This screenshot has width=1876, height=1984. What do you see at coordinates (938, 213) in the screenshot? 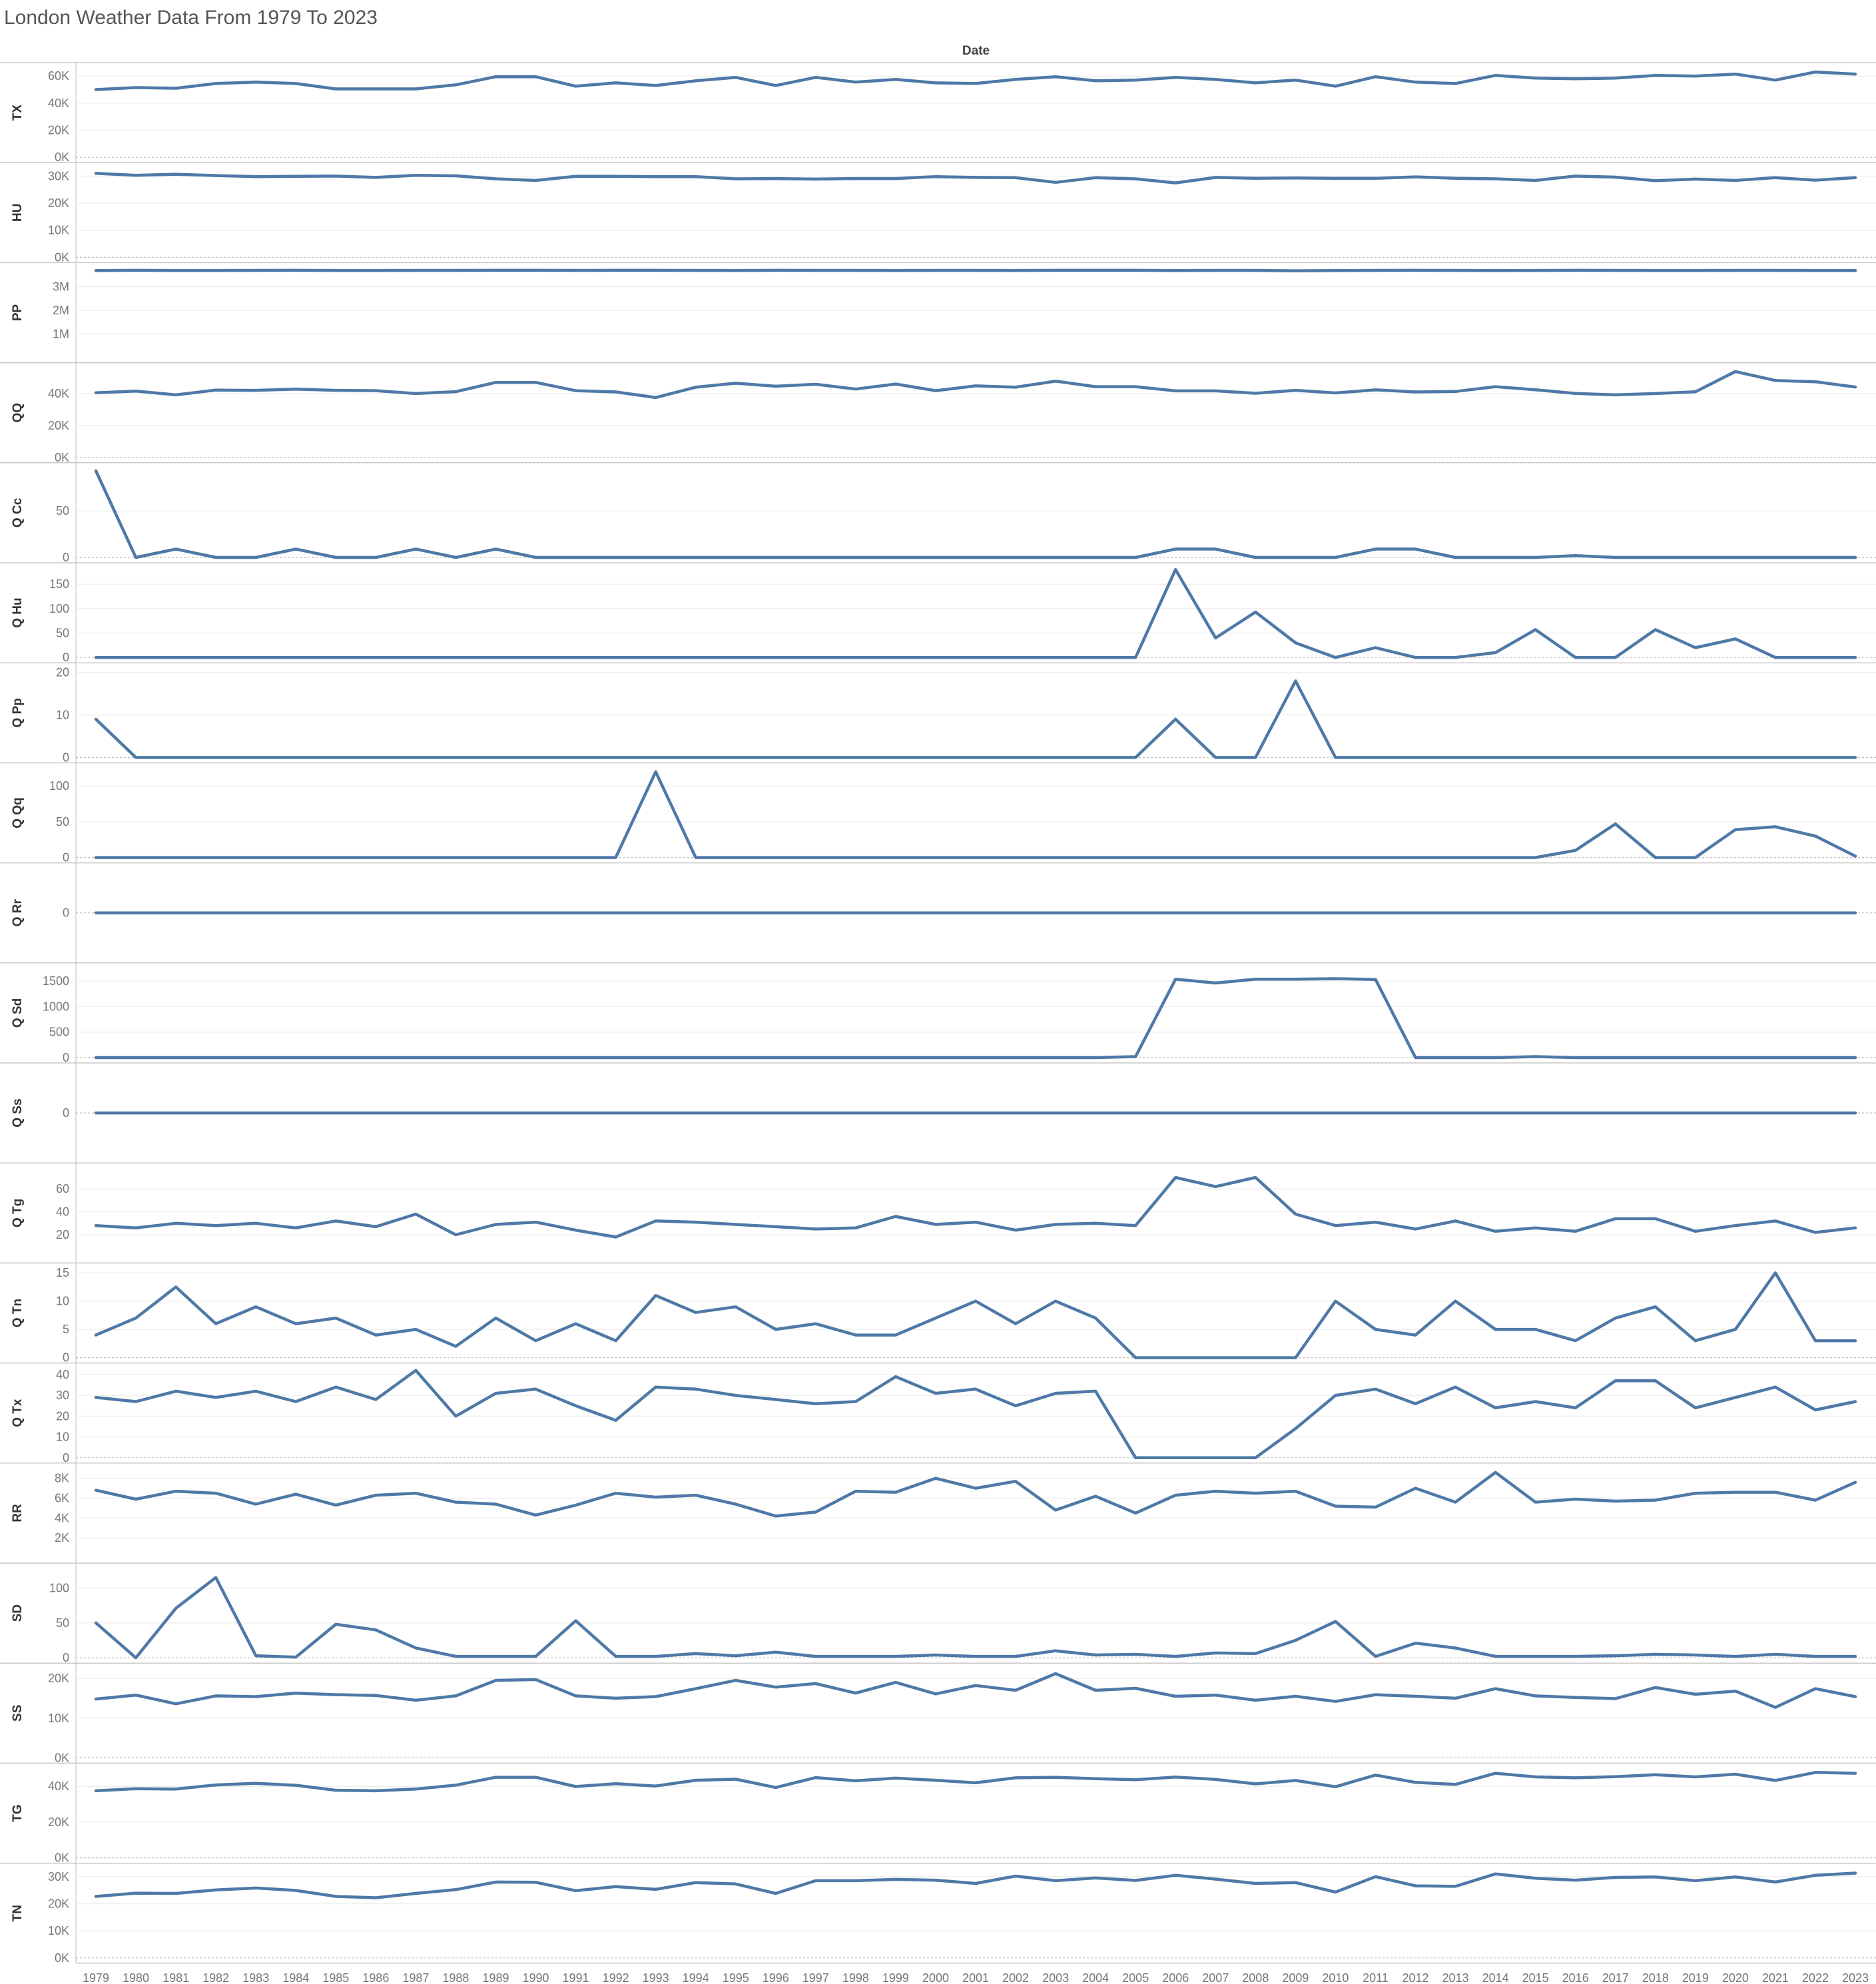
I see `panel-hu: 0K 10K 20K 30K HU` at bounding box center [938, 213].